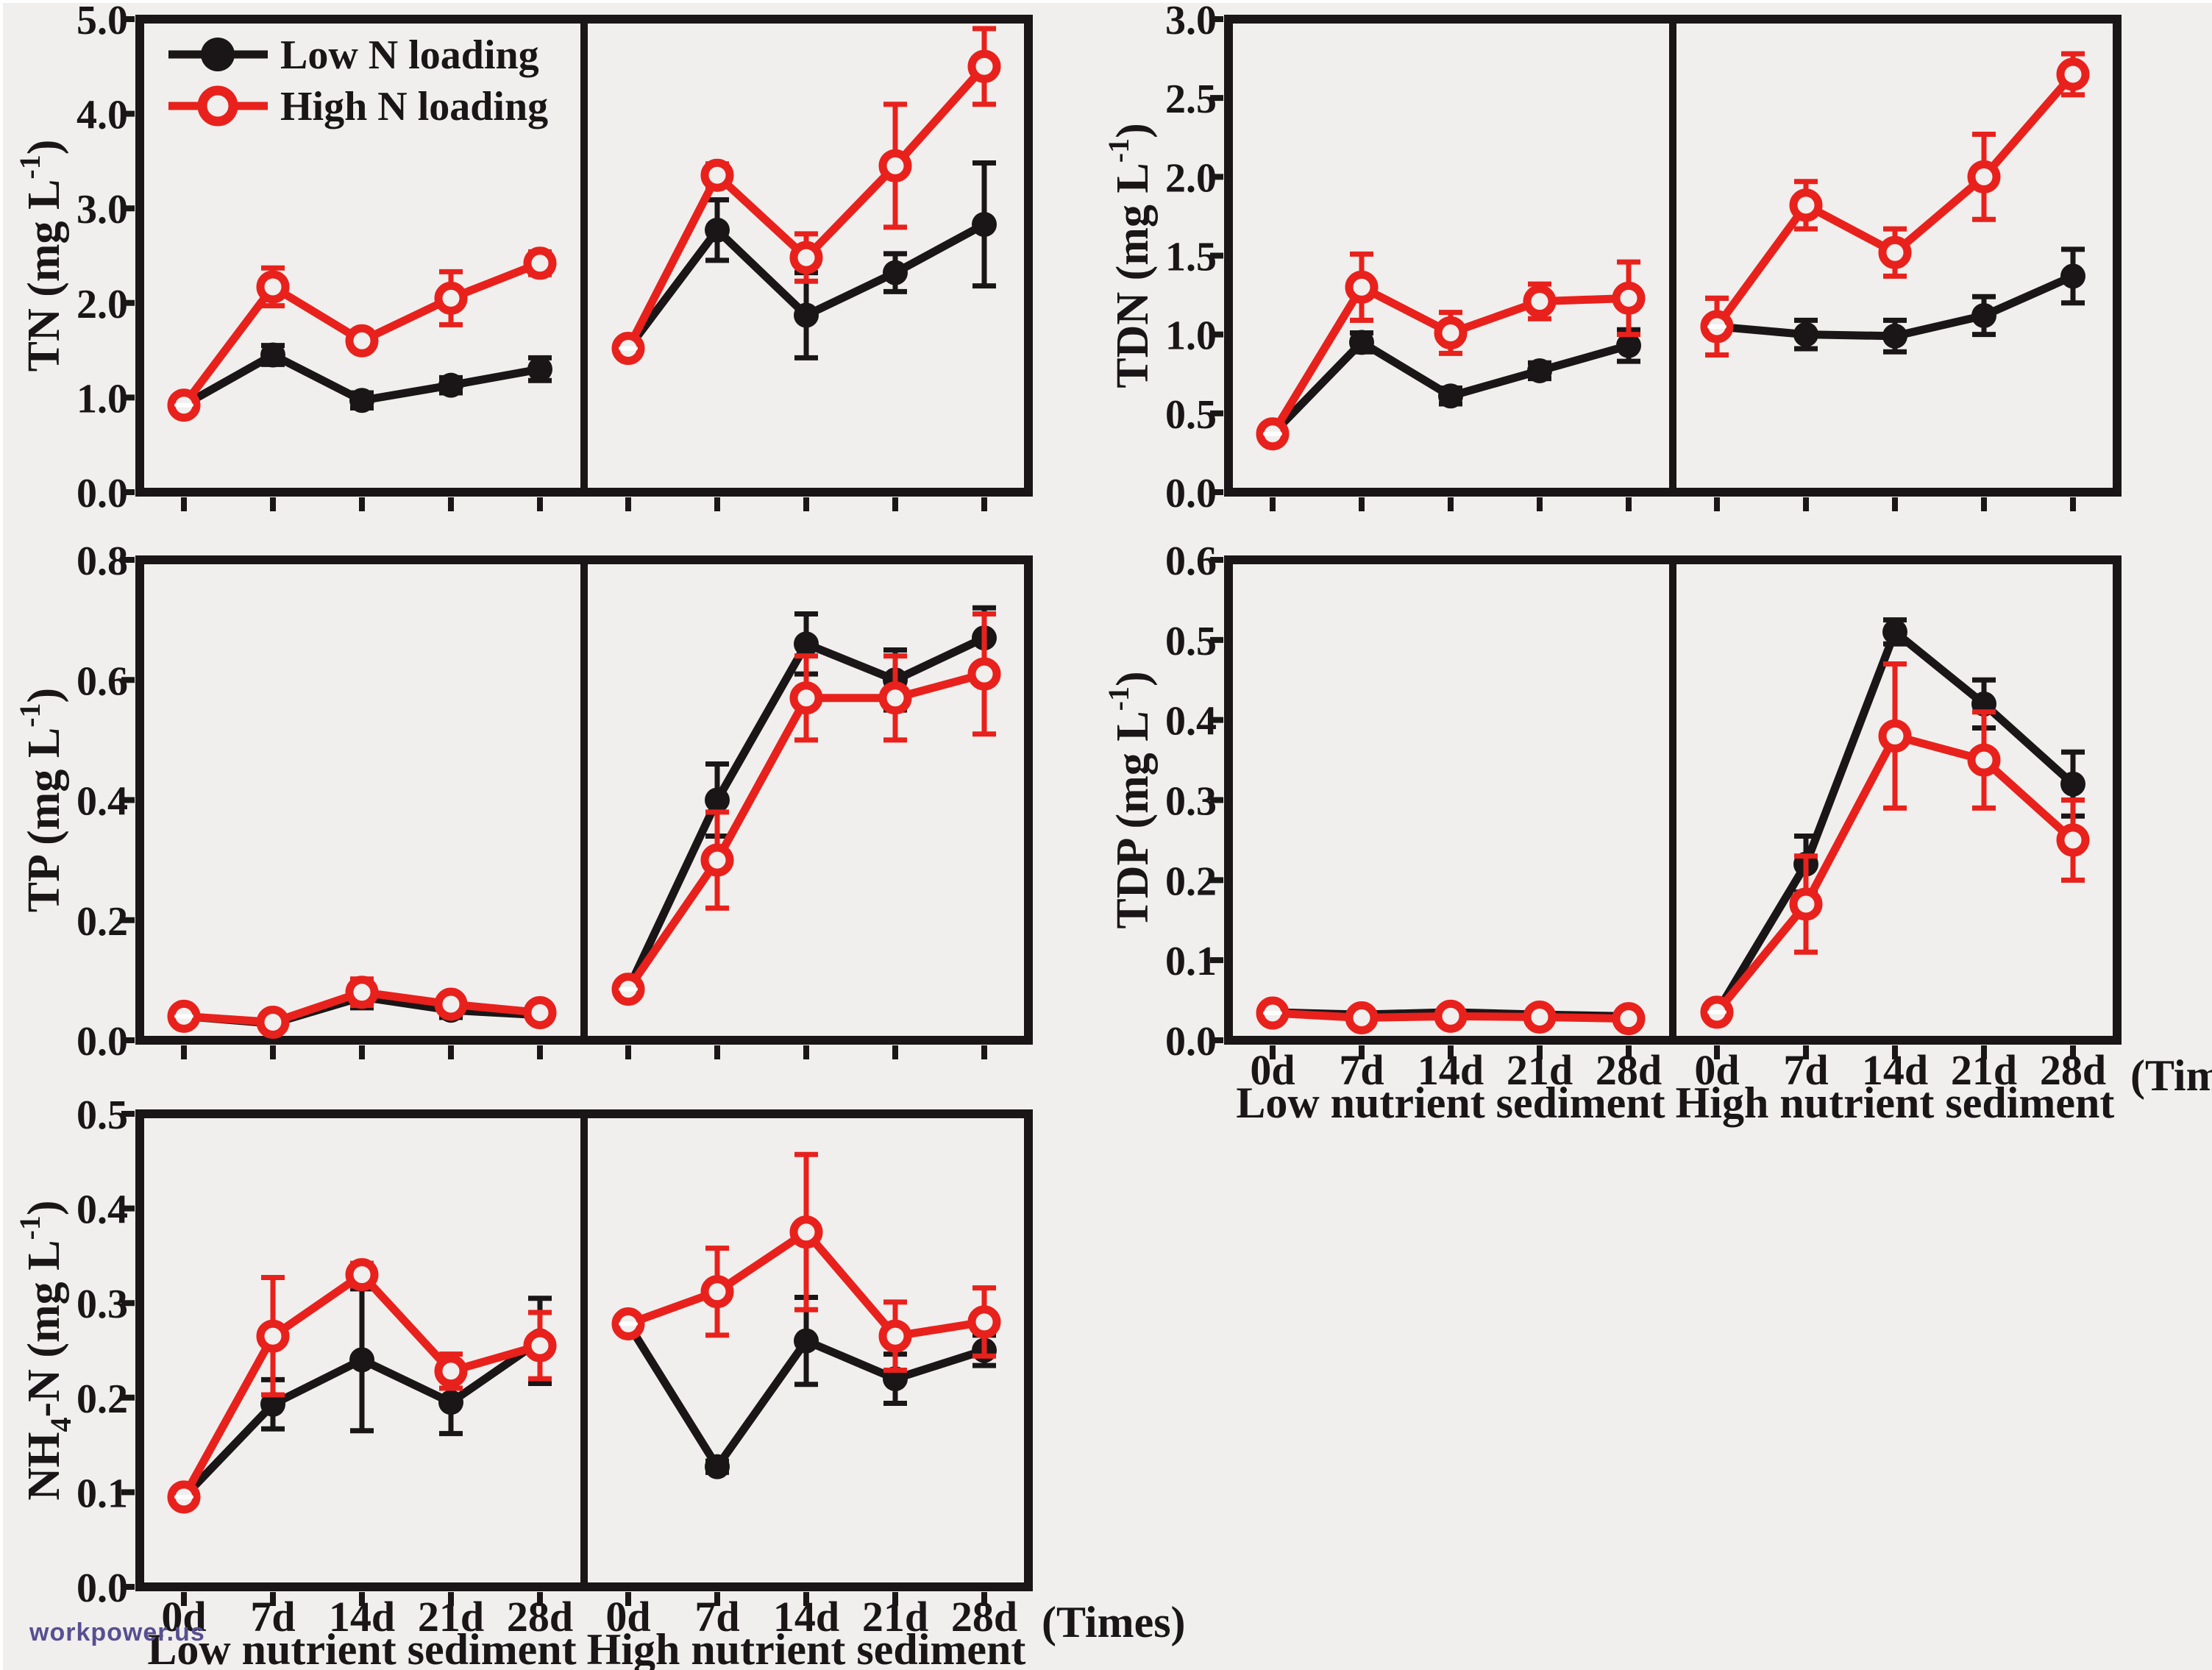  I want to click on subpanel-label: Low nutrient sediment, so click(1450, 1103).